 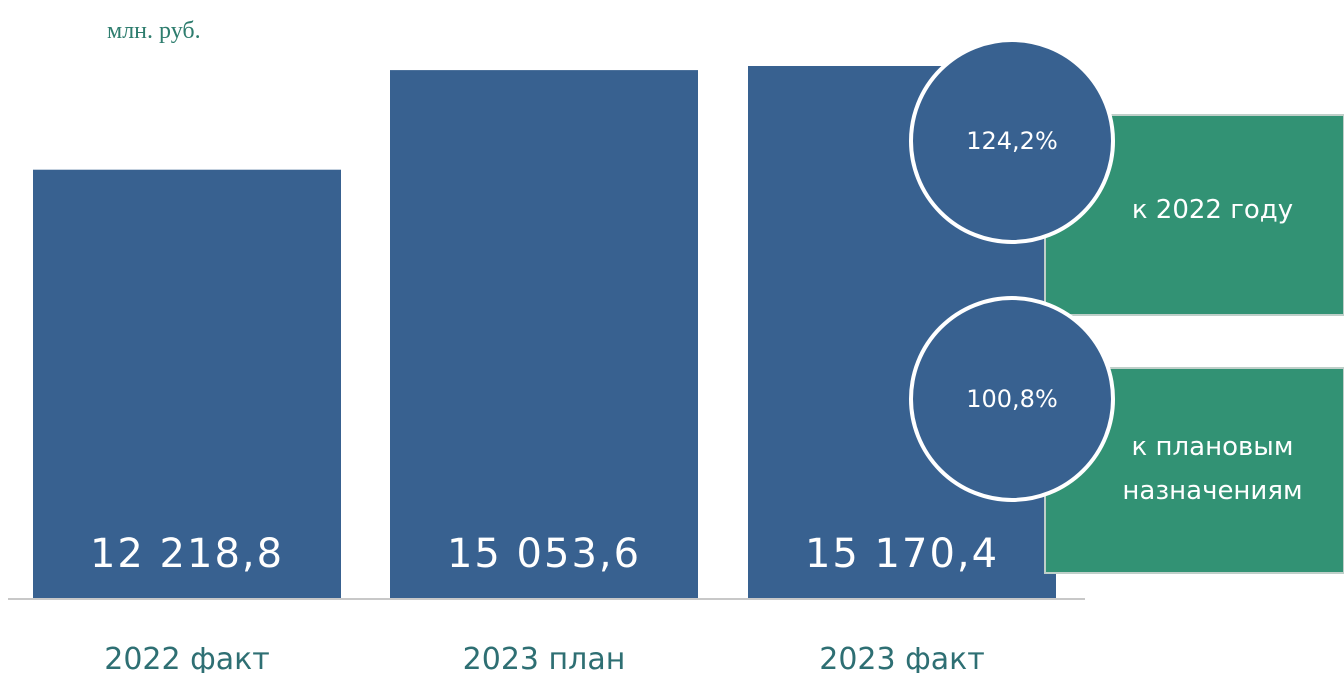 I want to click on unit-label: млн. руб., so click(x=154, y=31).